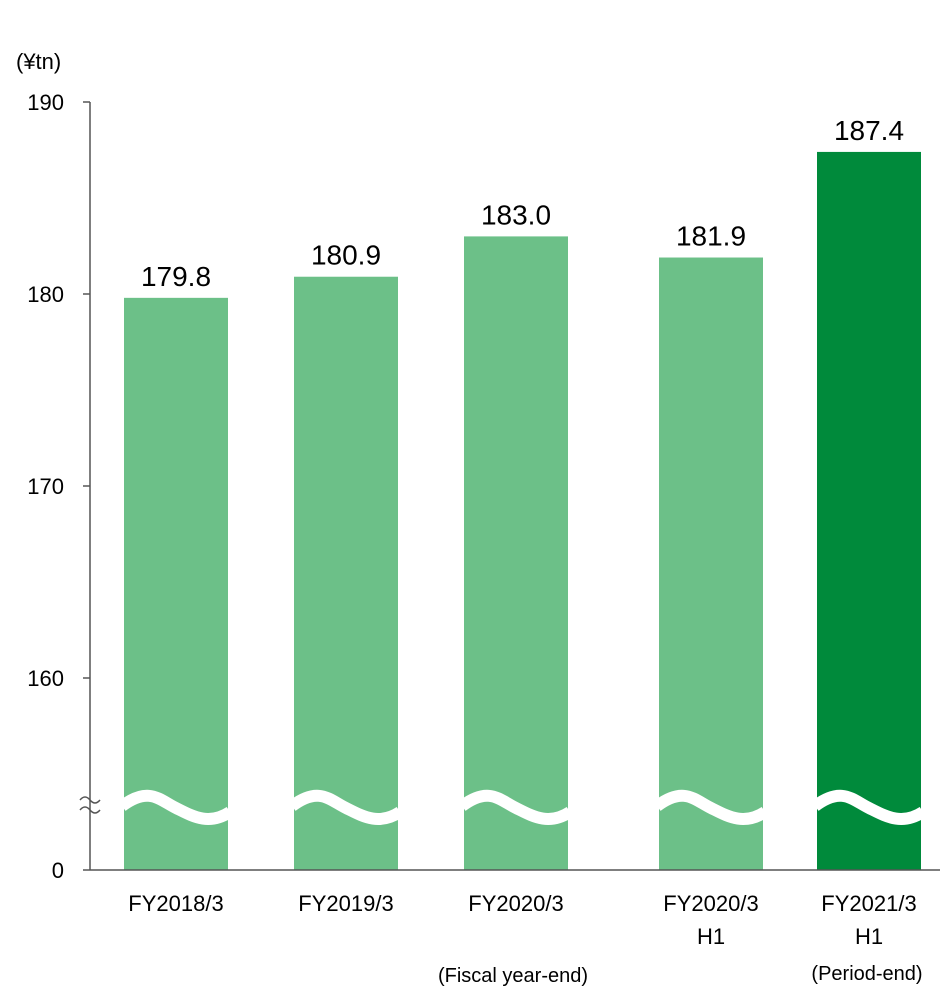  I want to click on y-ticks: 0 160 170 180 190, so click(58, 486).